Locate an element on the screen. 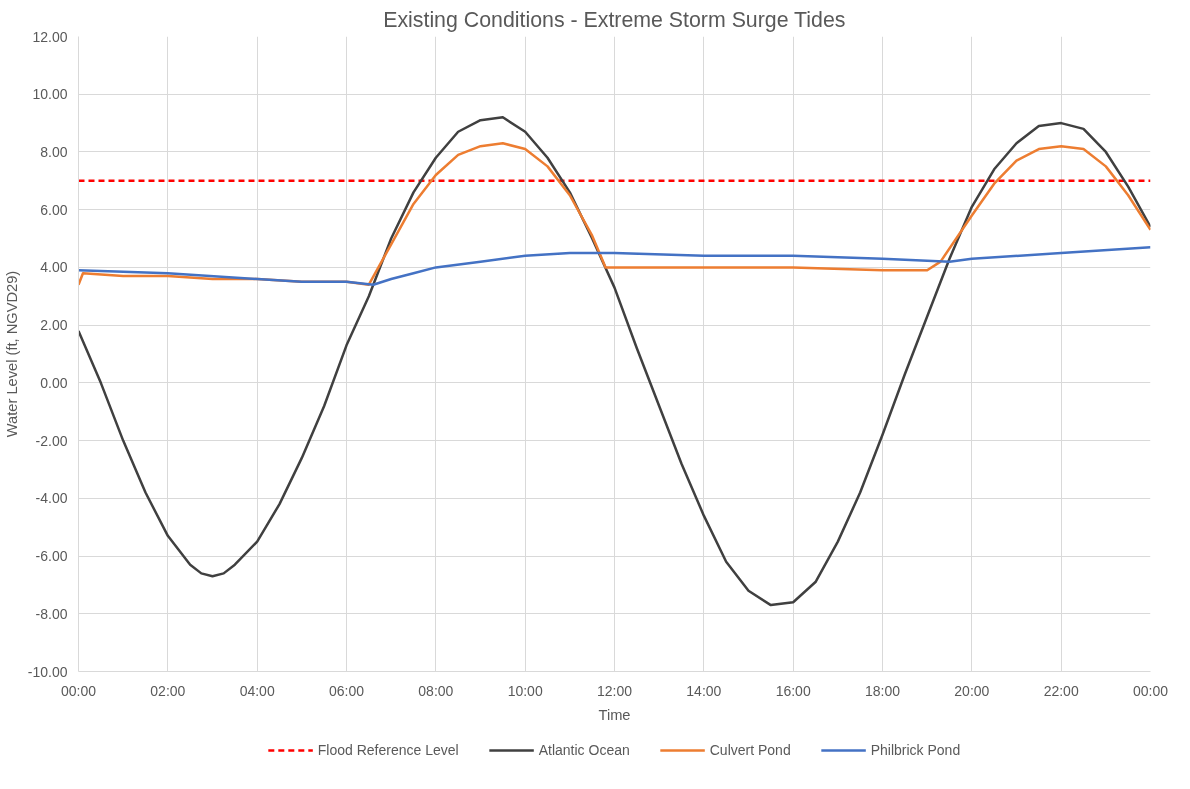 This screenshot has height=789, width=1190. y-tick-label: -4.00 is located at coordinates (51, 498).